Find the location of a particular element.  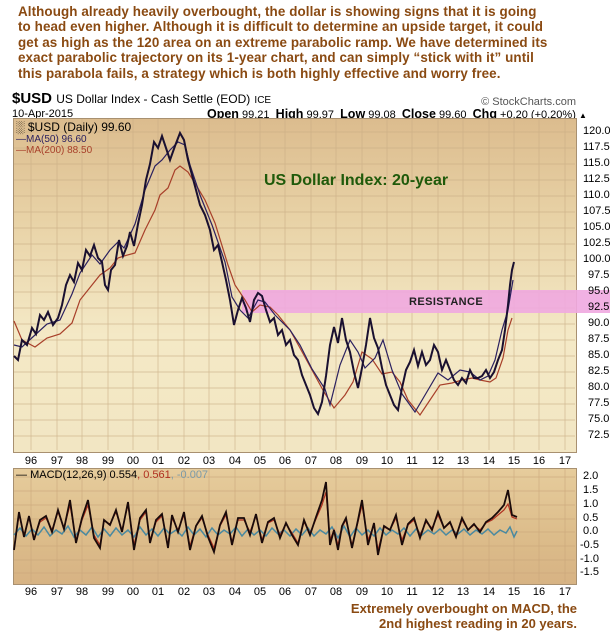

y-tick: 0.5 is located at coordinates (591, 518).